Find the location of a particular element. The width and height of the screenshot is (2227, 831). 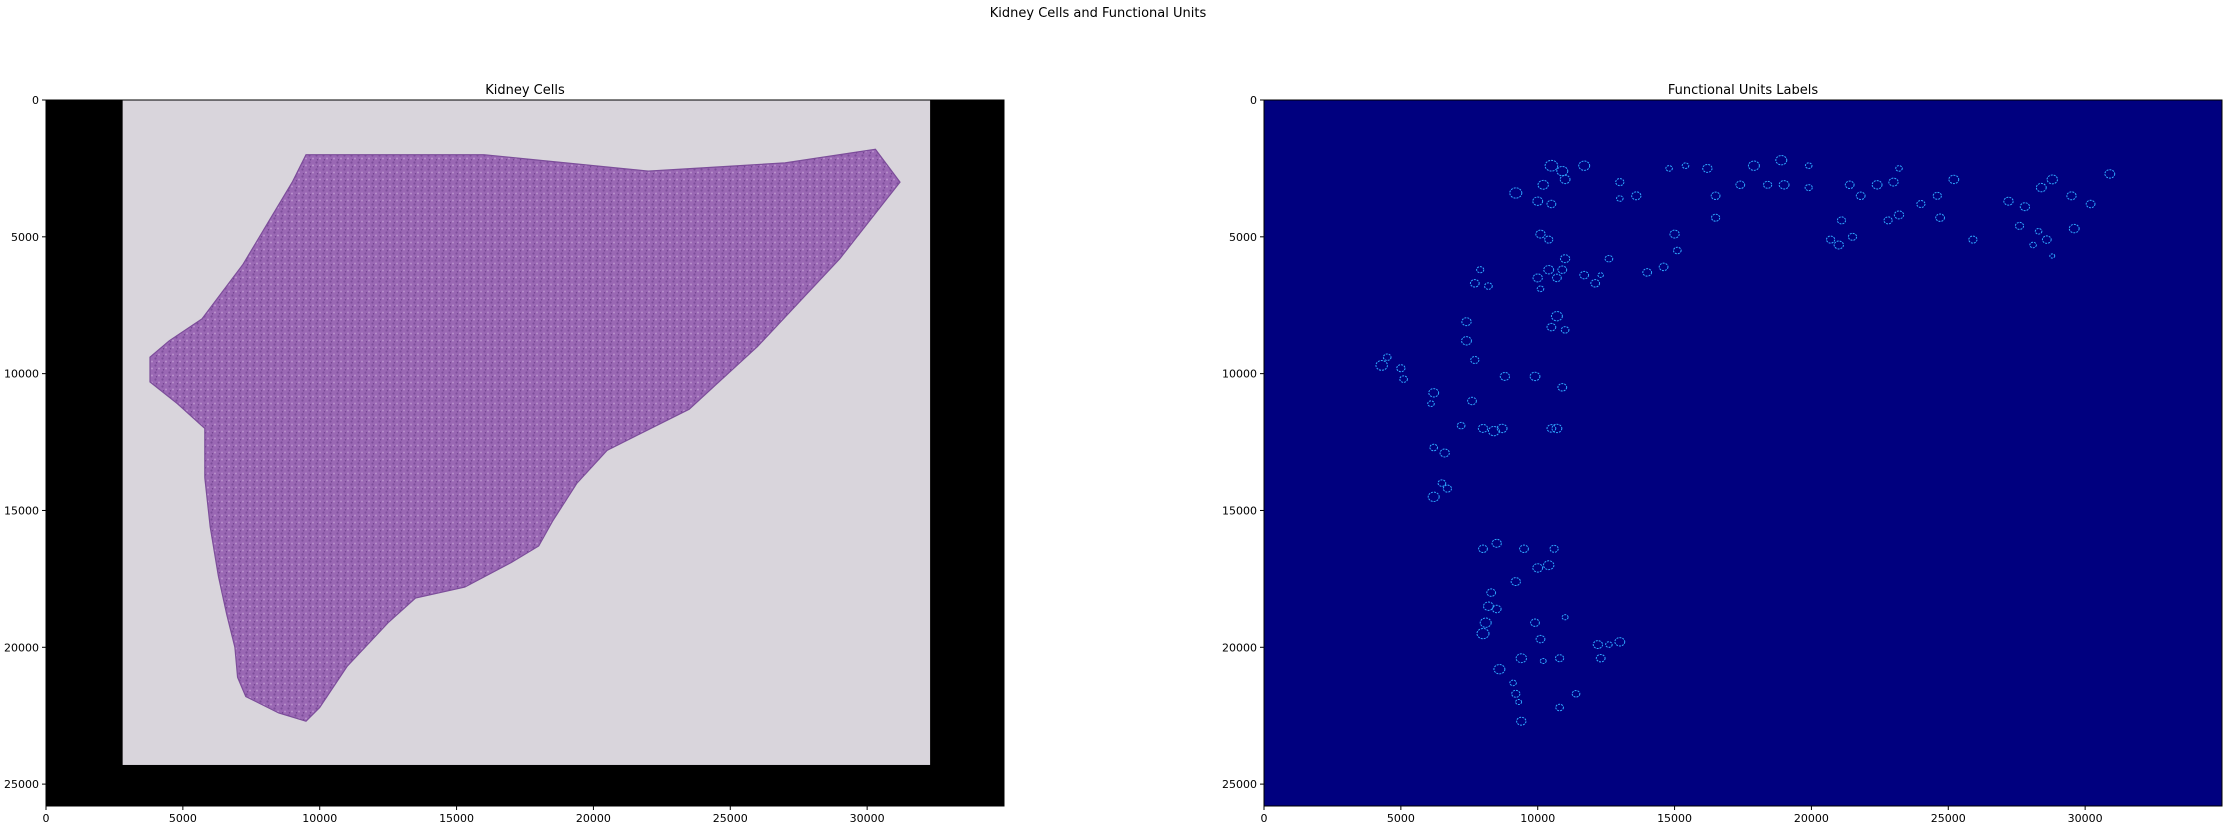

left-ytick-label: 25000 is located at coordinates (21, 784).